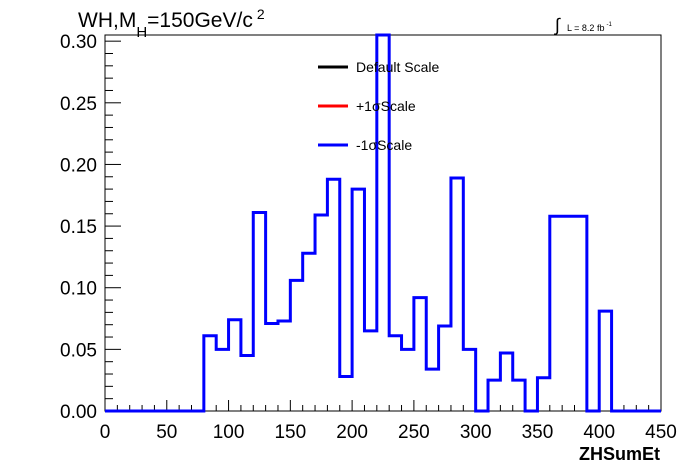 Image resolution: width=696 pixels, height=472 pixels. I want to click on y-tick-label: 0.00, so click(78, 412).